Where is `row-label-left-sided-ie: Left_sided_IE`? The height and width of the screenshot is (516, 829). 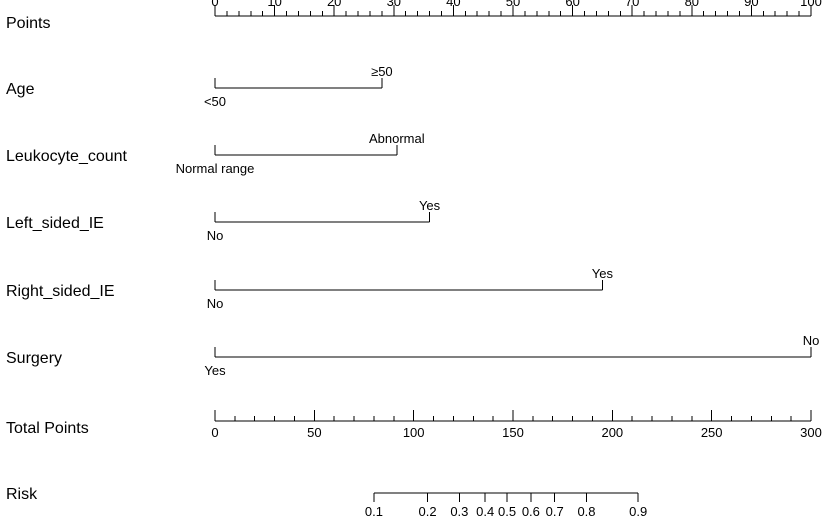 row-label-left-sided-ie: Left_sided_IE is located at coordinates (55, 223).